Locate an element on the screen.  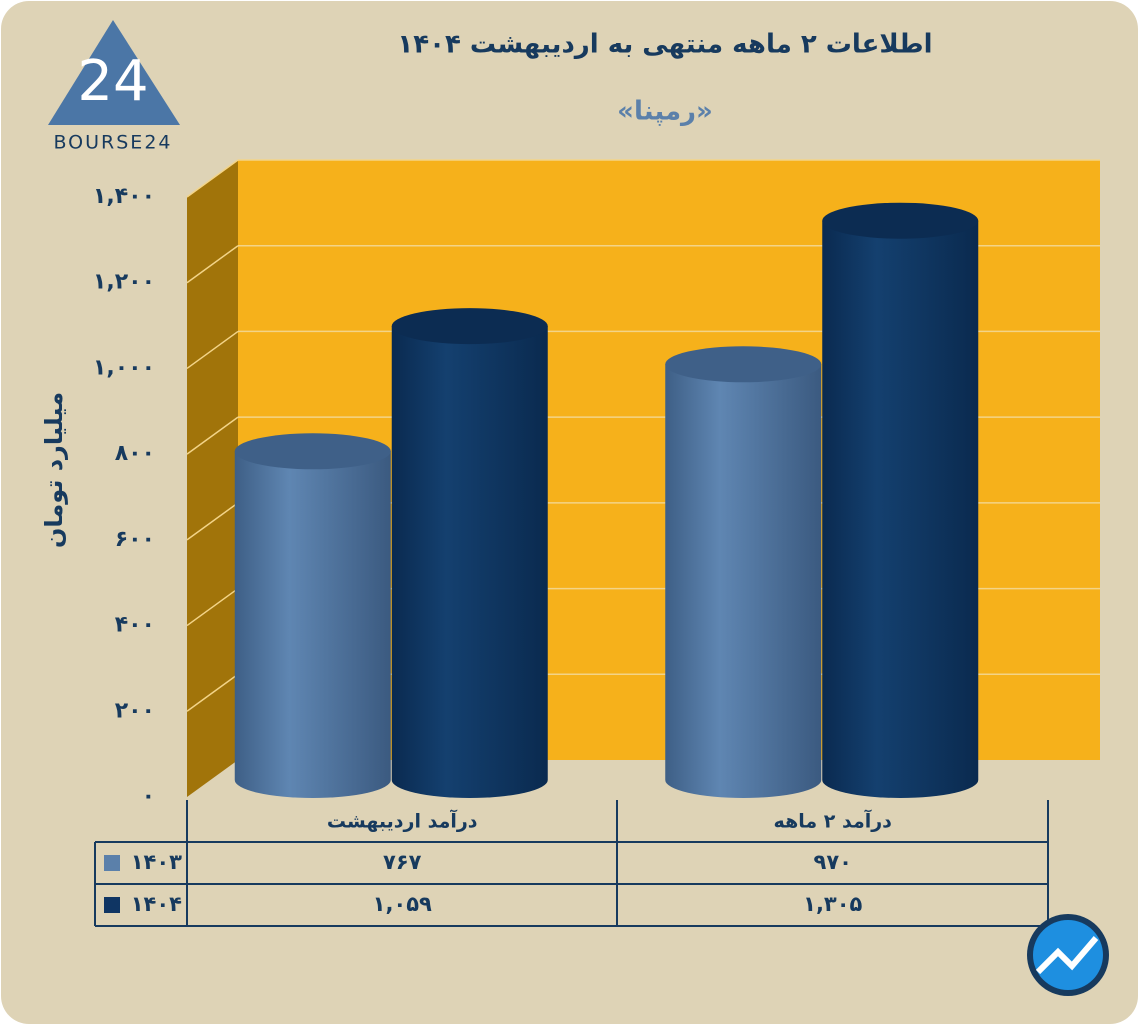
y-tick-label: ۰ is located at coordinates (148, 796).